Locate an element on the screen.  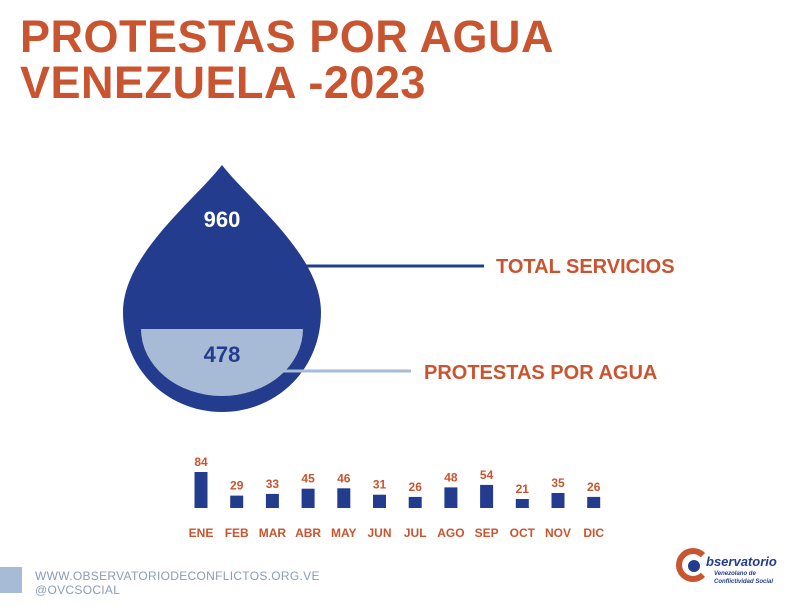
bar-nov is located at coordinates (558, 500).